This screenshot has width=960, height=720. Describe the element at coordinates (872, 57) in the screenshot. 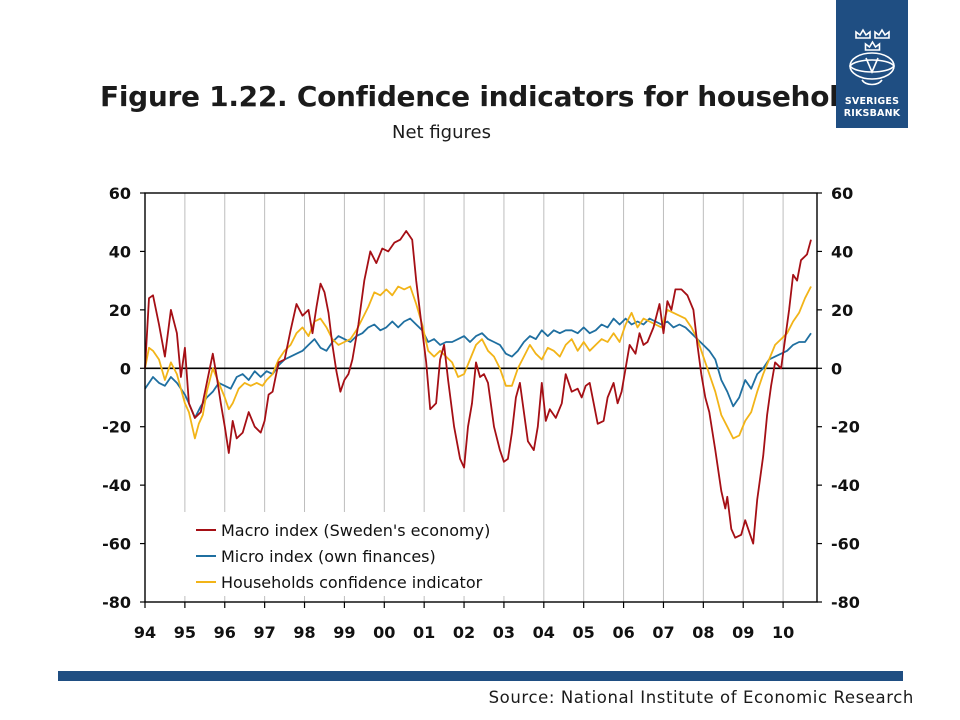

I see `riksbank-crown-emblem-icon` at that location.